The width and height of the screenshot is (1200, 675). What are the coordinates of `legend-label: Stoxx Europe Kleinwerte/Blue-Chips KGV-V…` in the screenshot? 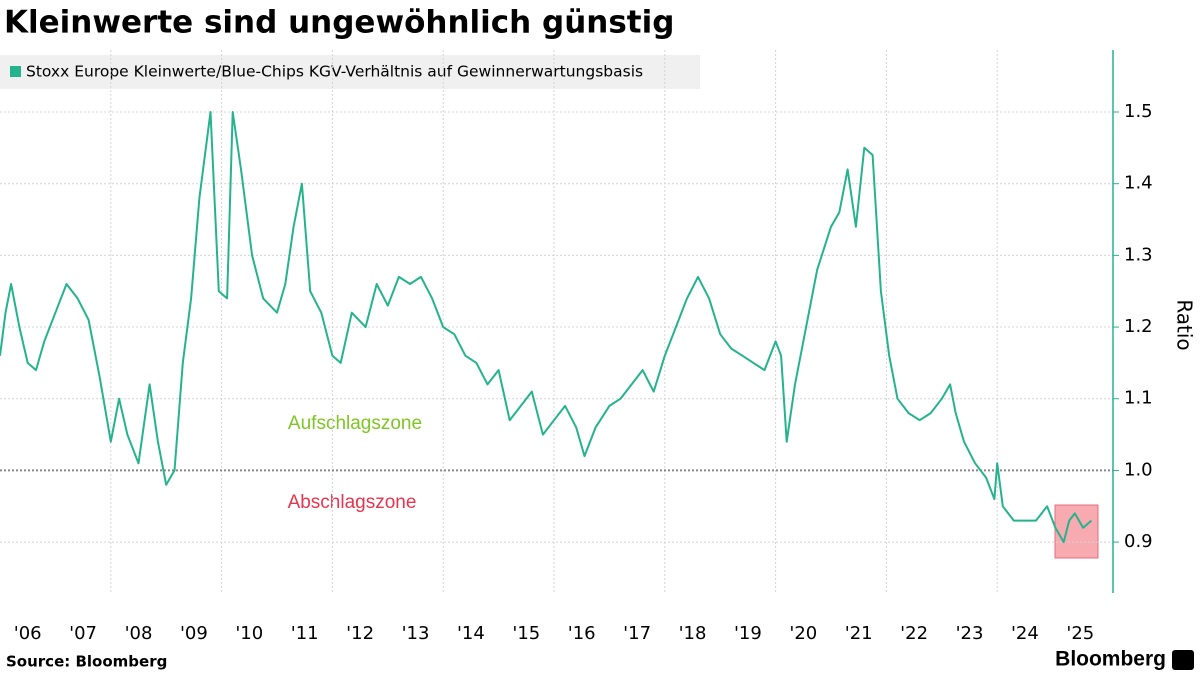 It's located at (334, 72).